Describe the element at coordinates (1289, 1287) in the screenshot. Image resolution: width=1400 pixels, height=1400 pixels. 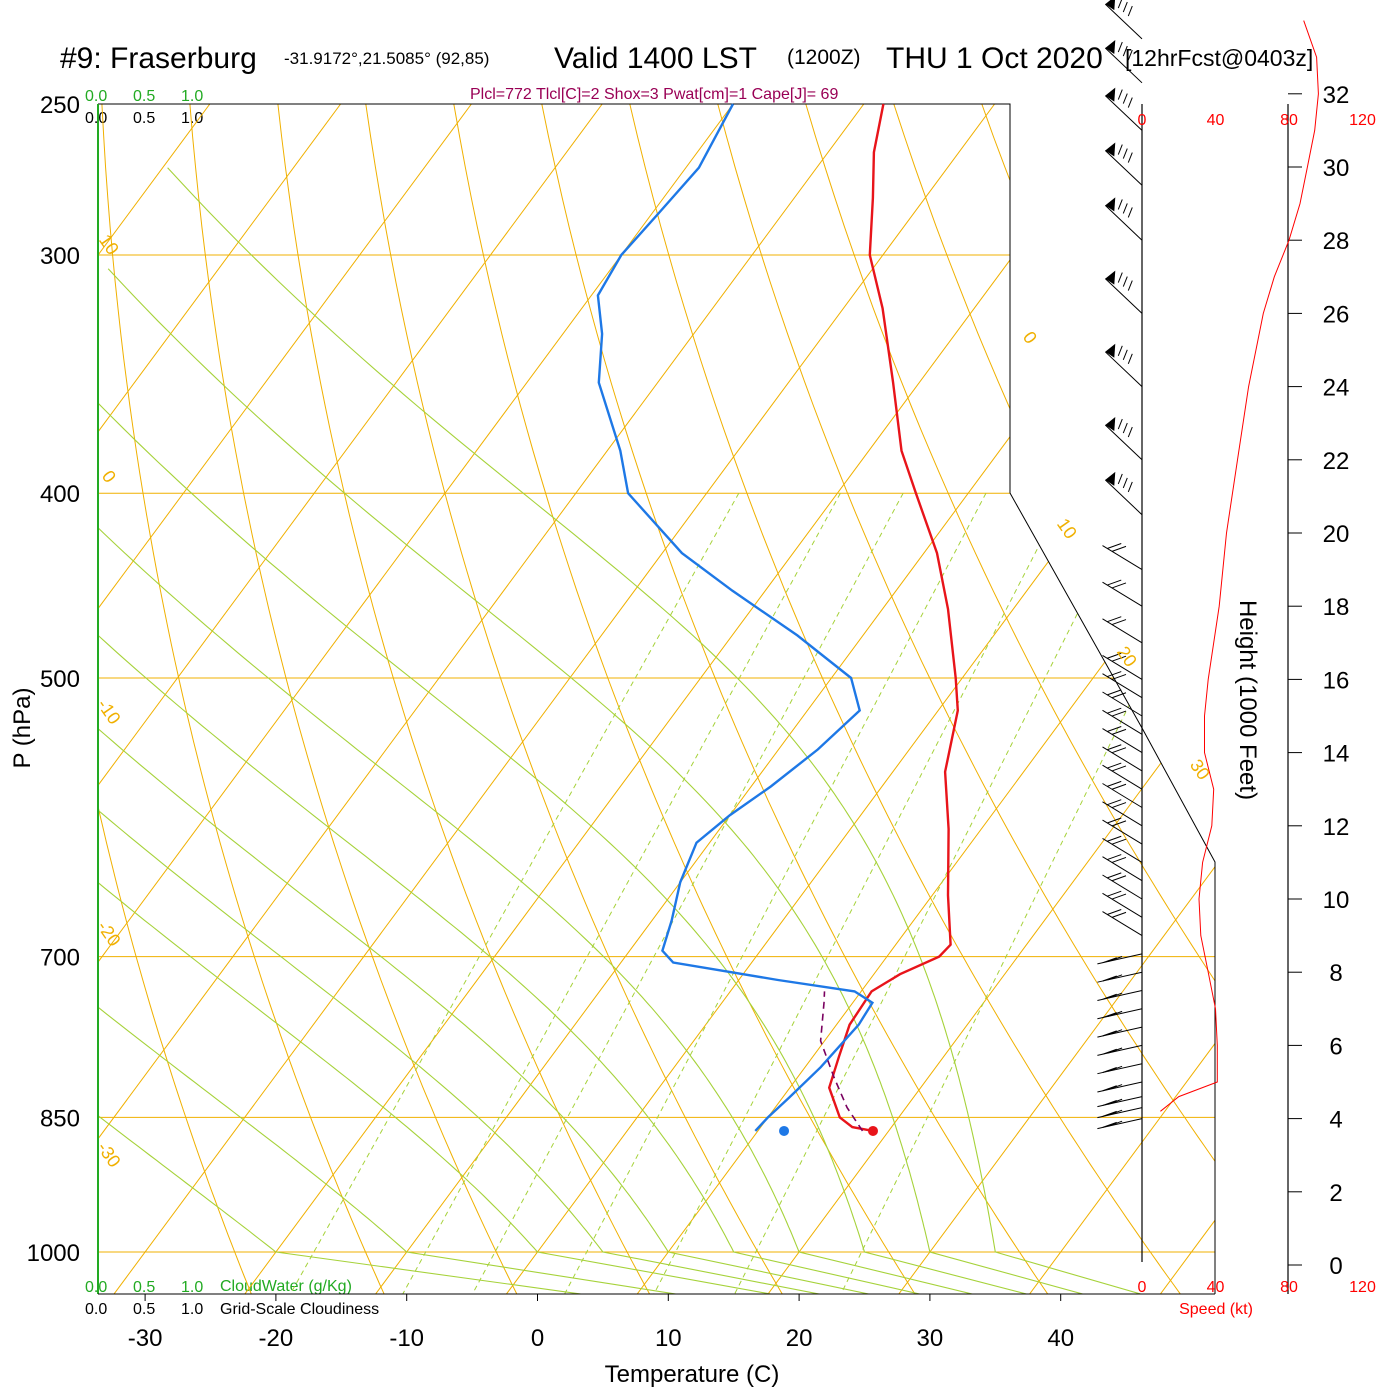
I see `speed-tick-label-bottom: 80` at that location.